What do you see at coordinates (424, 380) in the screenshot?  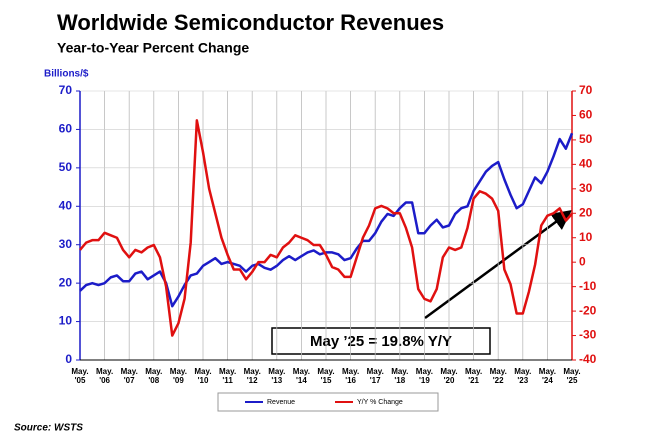 I see `x-tick-label-line: '19` at bounding box center [424, 380].